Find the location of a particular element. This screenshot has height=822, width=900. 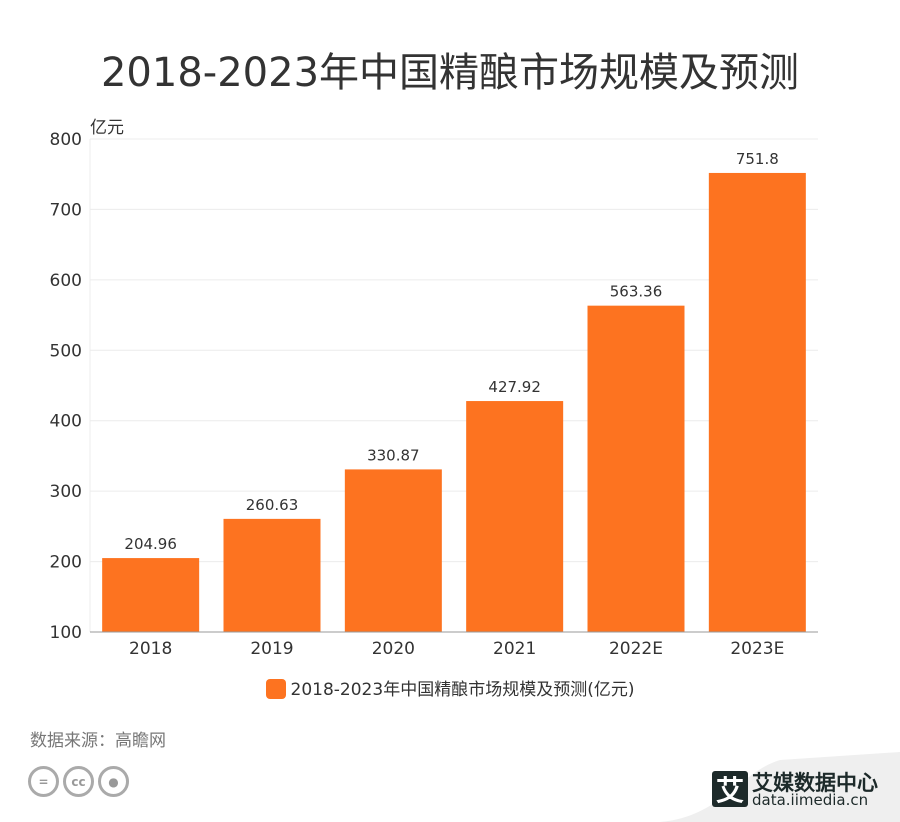

data-label: 751.8 is located at coordinates (757, 159).